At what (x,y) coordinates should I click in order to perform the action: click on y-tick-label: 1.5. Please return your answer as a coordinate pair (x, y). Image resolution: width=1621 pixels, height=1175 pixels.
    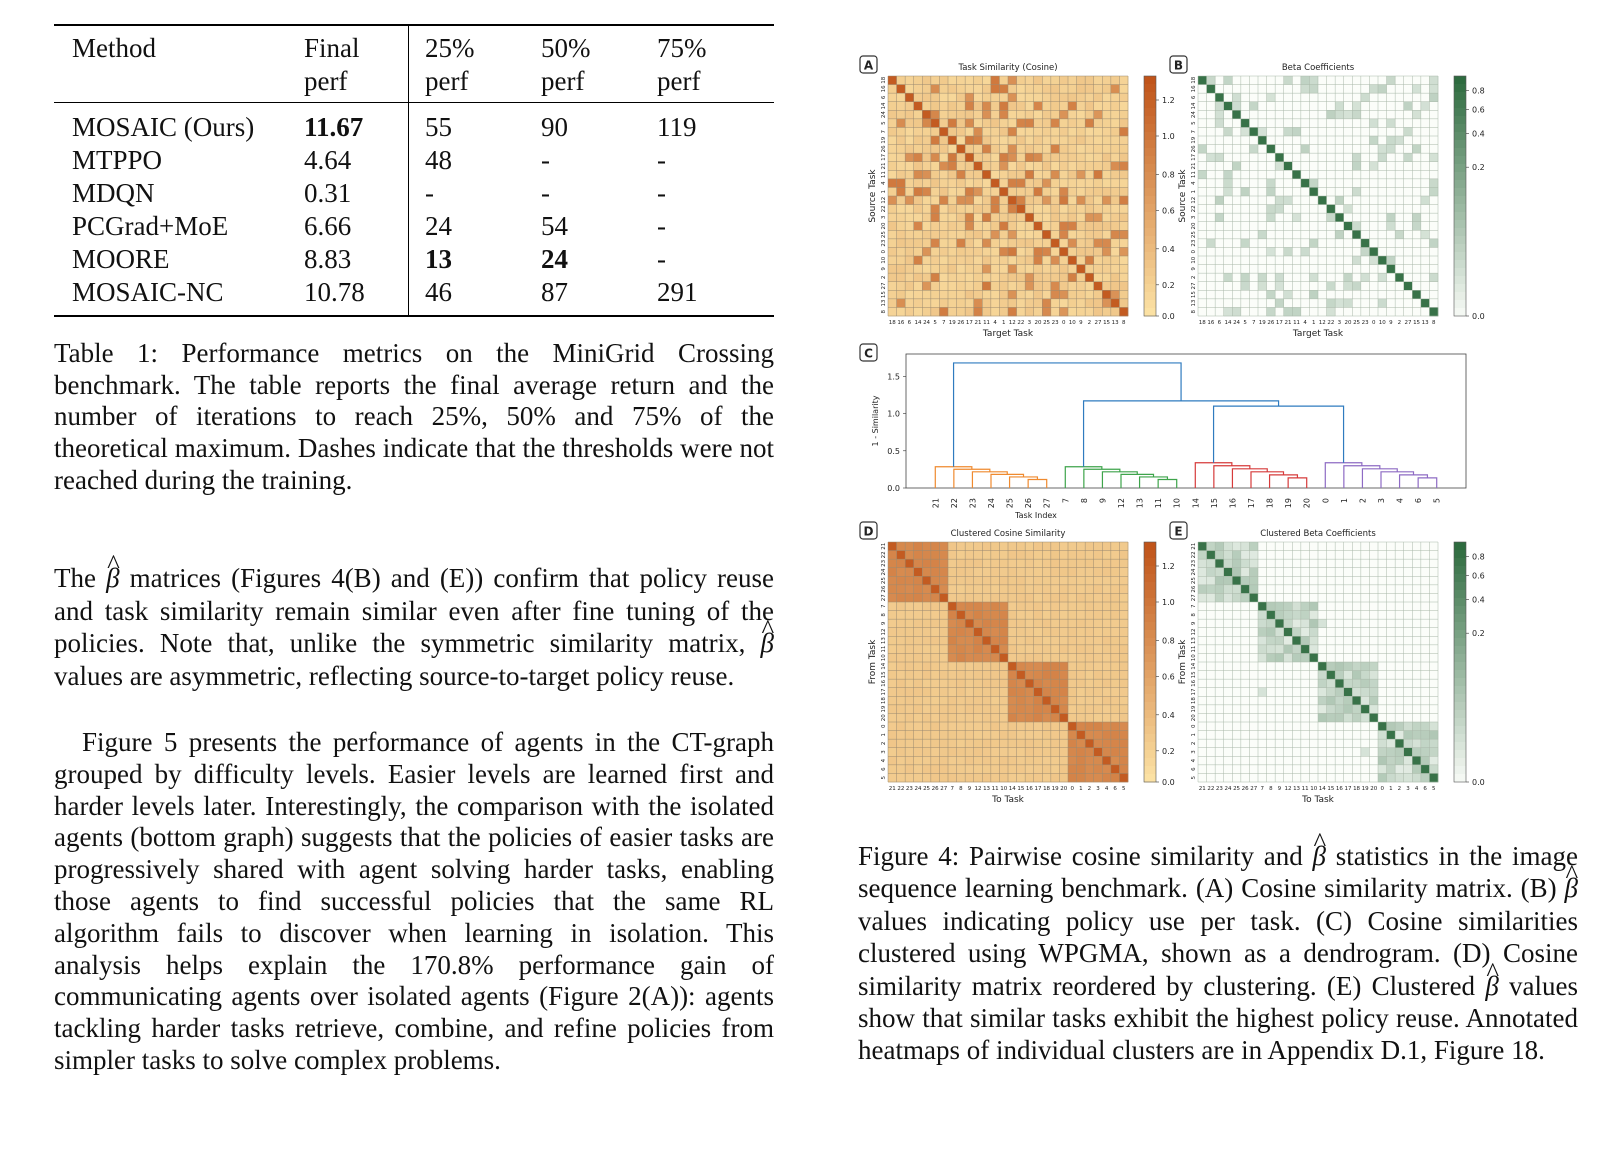
    Looking at the image, I should click on (893, 376).